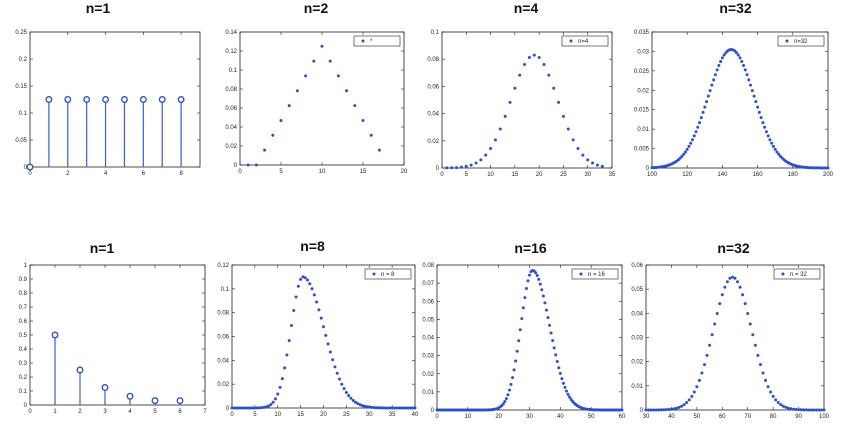 Image resolution: width=847 pixels, height=433 pixels. What do you see at coordinates (642, 150) in the screenshot?
I see `y-tick-label: 0.005` at bounding box center [642, 150].